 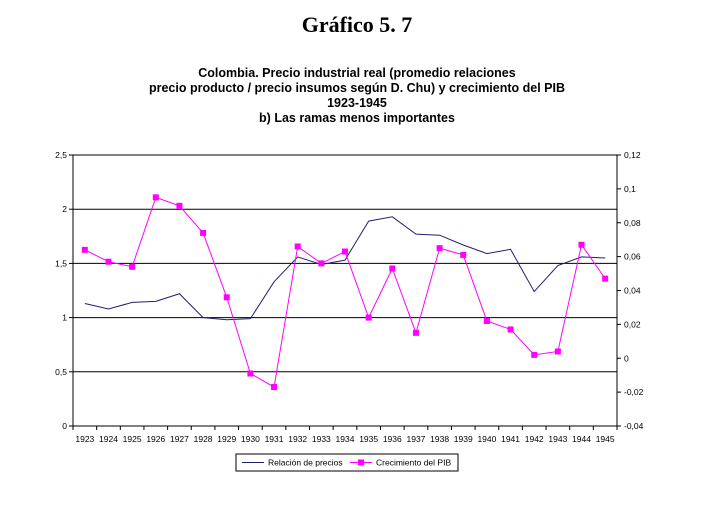 What do you see at coordinates (632, 324) in the screenshot?
I see `right-tick-label: 0,02` at bounding box center [632, 324].